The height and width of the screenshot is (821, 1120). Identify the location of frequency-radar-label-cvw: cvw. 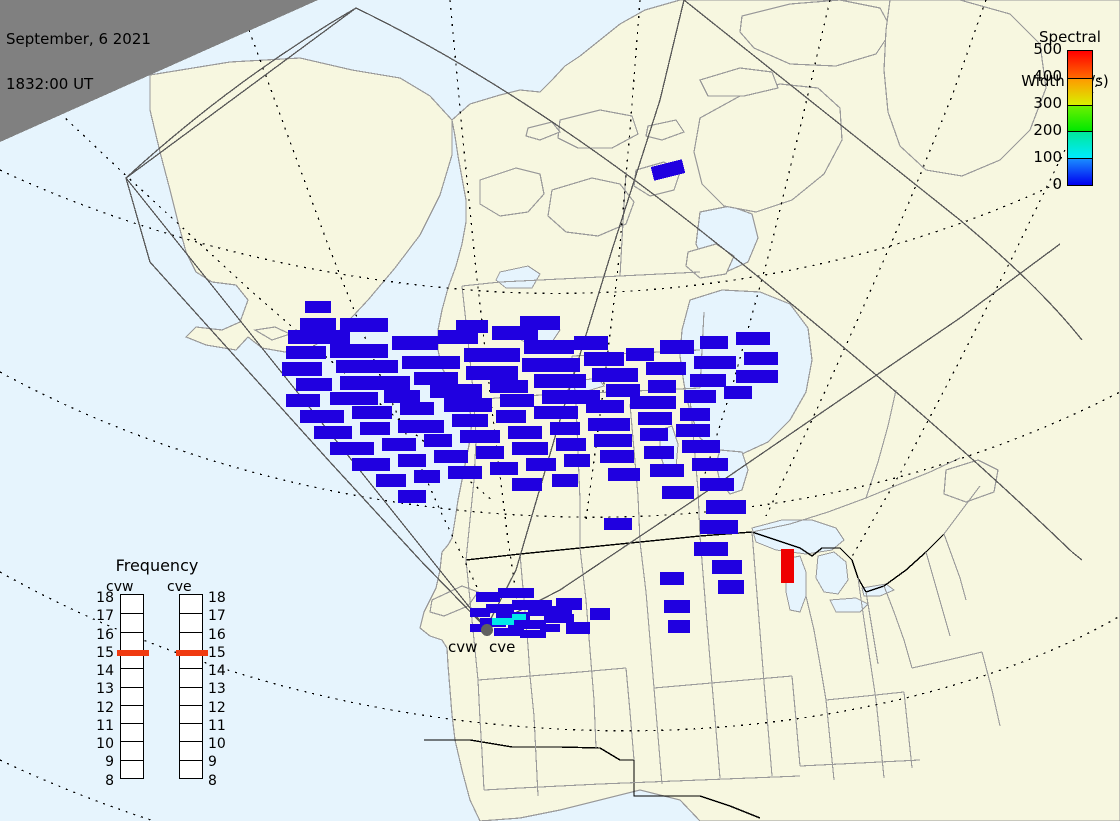
(120, 587).